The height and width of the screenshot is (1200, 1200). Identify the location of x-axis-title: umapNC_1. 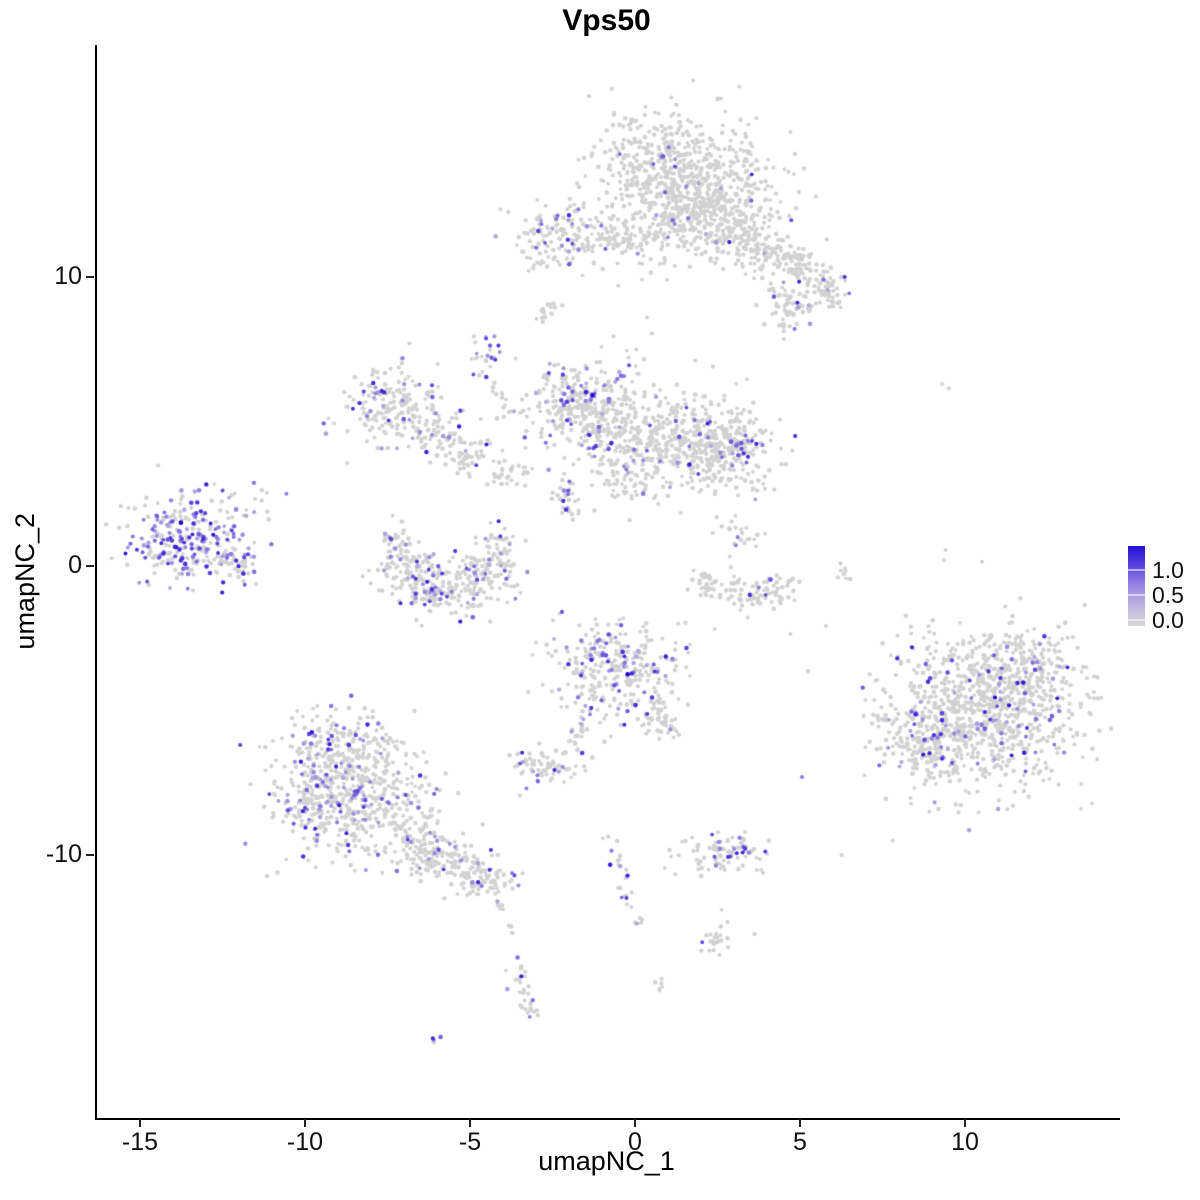
(606, 1161).